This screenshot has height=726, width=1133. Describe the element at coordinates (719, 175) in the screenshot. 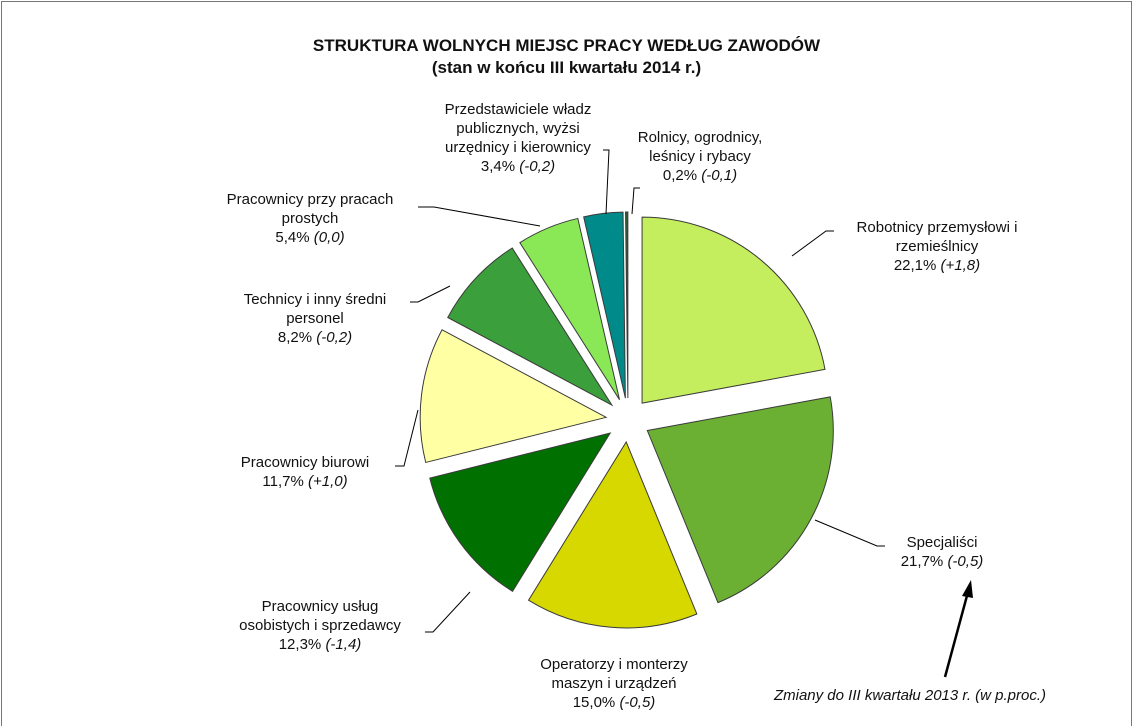

I see `change-label: (-0,1)` at that location.